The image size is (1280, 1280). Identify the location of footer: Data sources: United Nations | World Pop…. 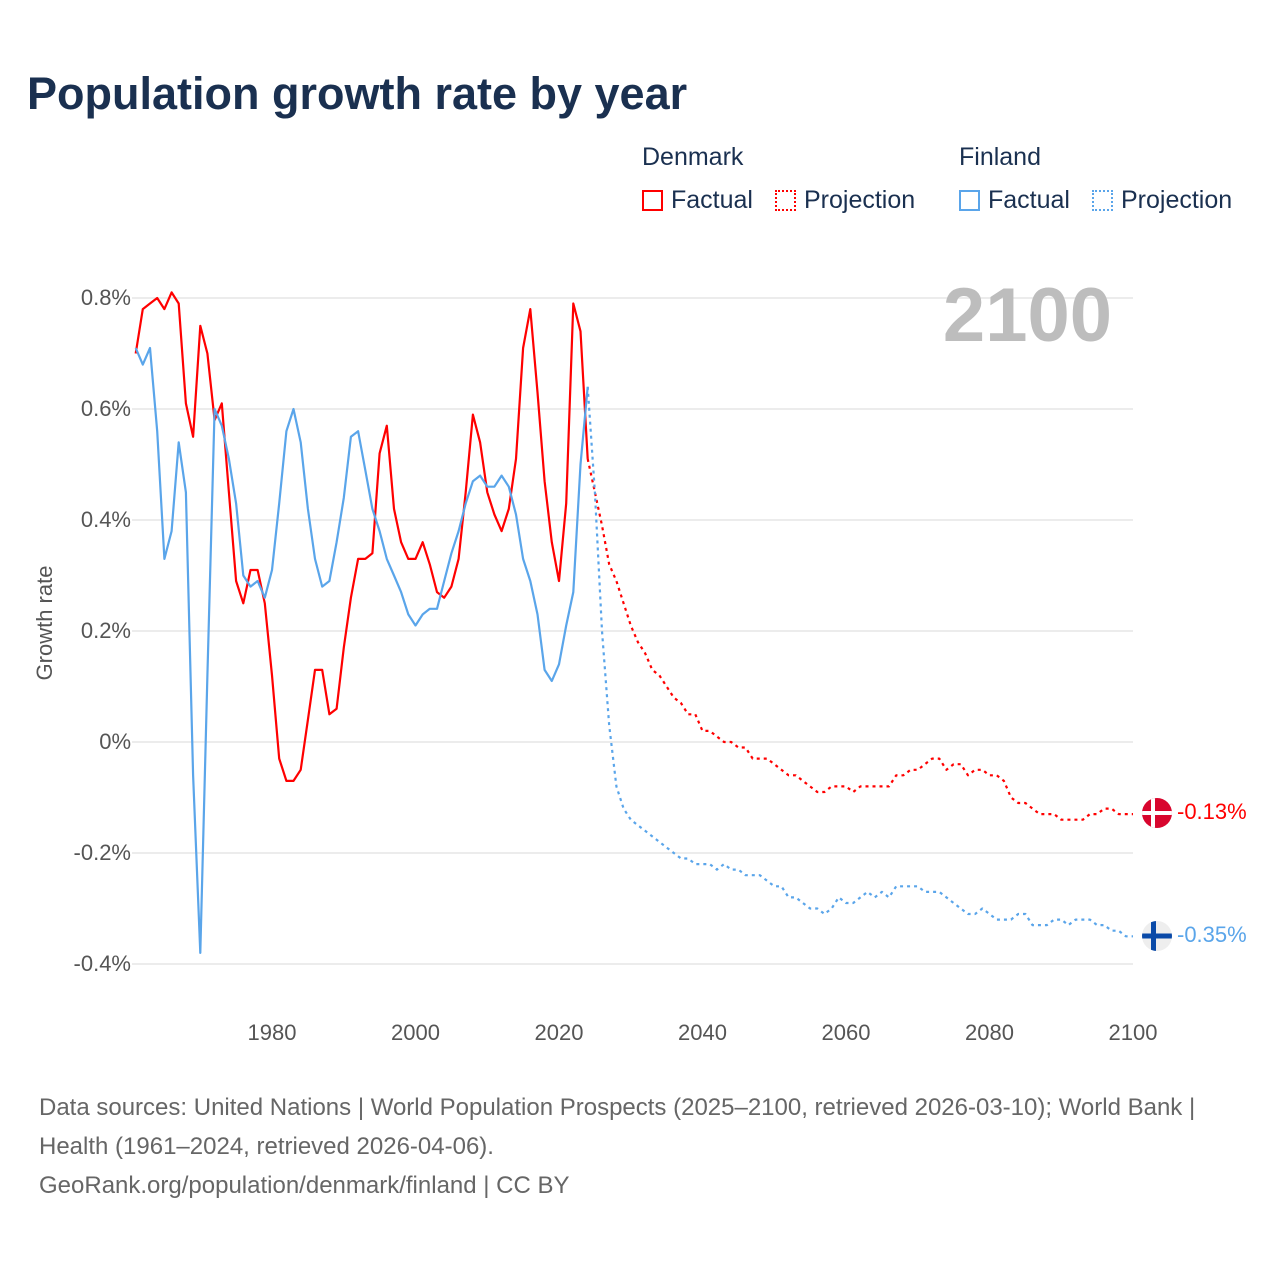
(639, 1146).